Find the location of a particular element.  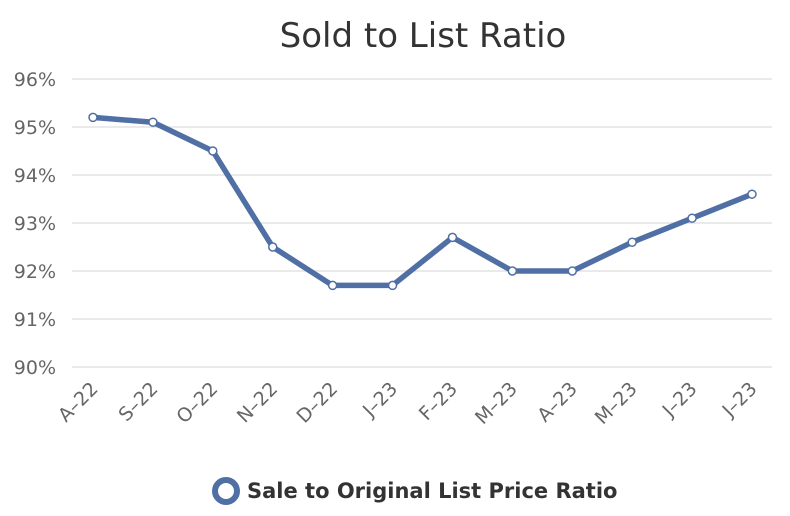

y-axis-tick-labels: 90% 91% 92% 93% 94% 95% 96% is located at coordinates (35, 224).